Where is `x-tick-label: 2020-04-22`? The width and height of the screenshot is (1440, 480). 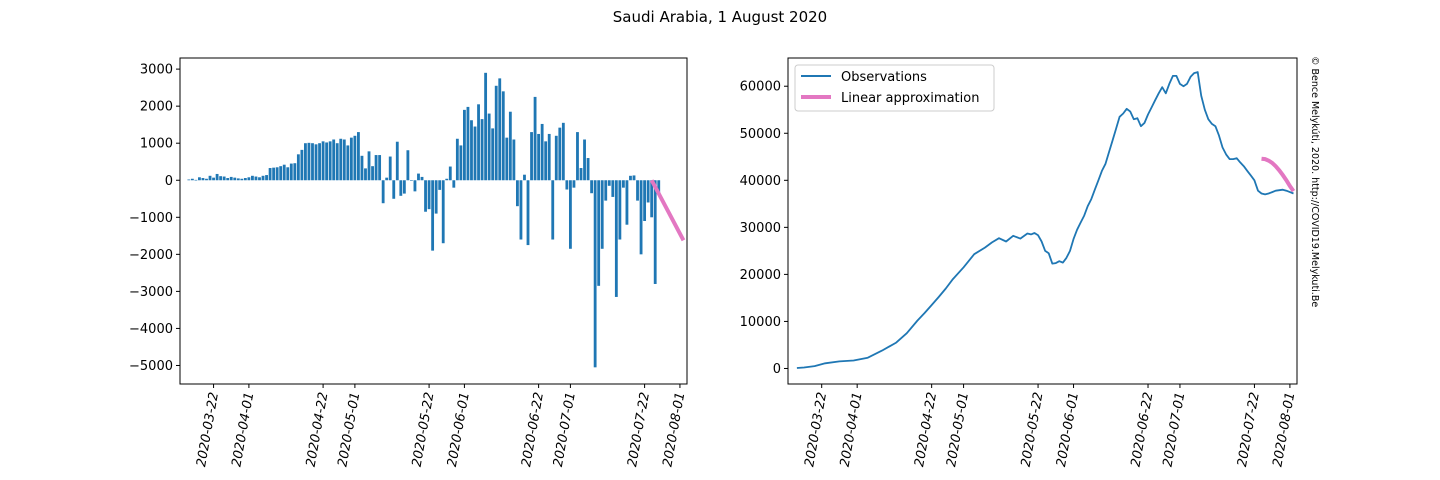 x-tick-label: 2020-04-22 is located at coordinates (926, 429).